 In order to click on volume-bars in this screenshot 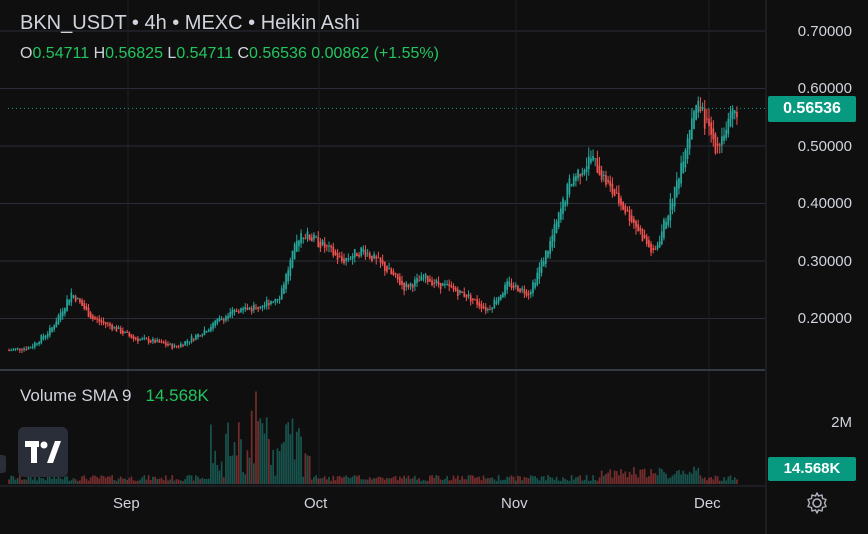, I will do `click(373, 437)`.